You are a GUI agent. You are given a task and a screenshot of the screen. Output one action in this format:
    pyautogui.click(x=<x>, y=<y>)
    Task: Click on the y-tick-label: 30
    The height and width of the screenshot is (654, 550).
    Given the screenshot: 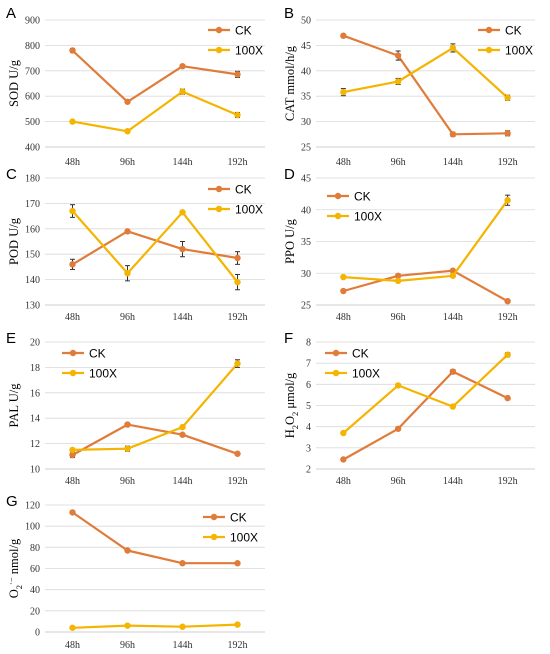 What is the action you would take?
    pyautogui.click(x=306, y=122)
    